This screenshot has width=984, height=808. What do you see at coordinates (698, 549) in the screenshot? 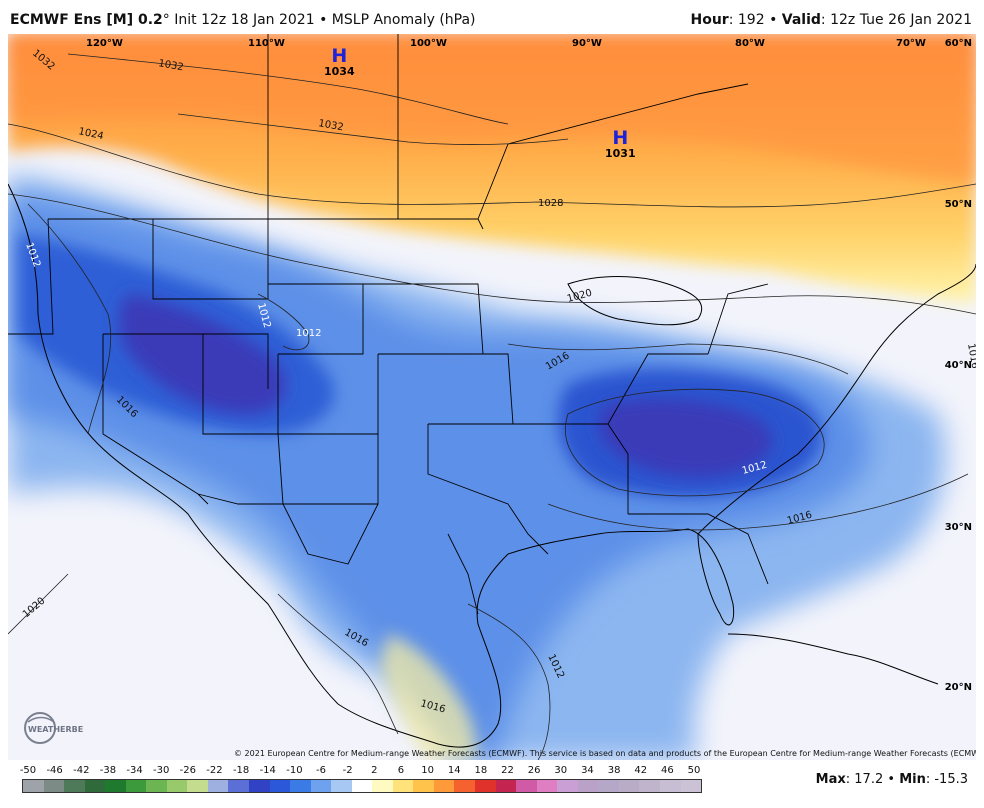
I see `gulf-states-border` at bounding box center [698, 549].